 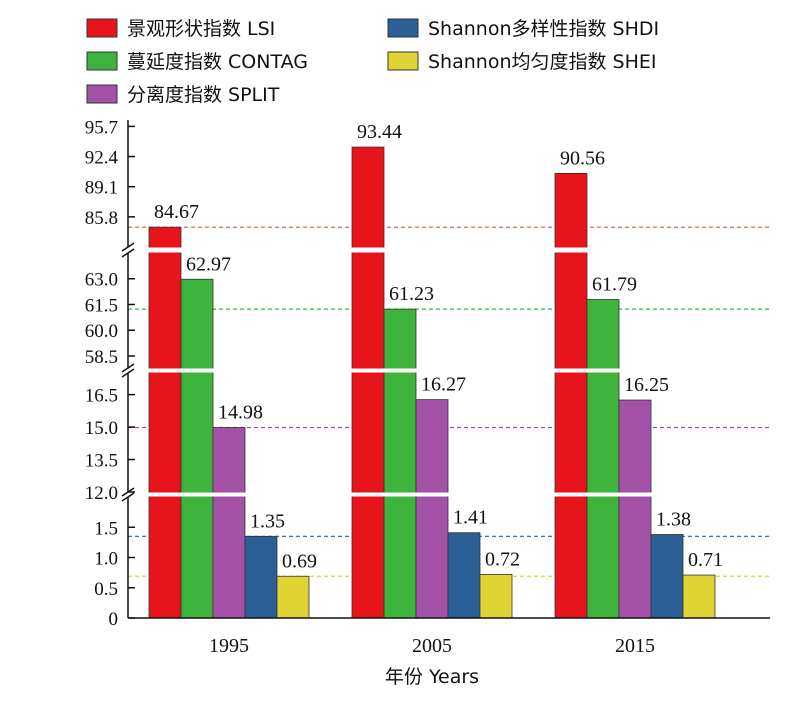 I want to click on y-tick-label: 58.5, so click(x=101, y=357).